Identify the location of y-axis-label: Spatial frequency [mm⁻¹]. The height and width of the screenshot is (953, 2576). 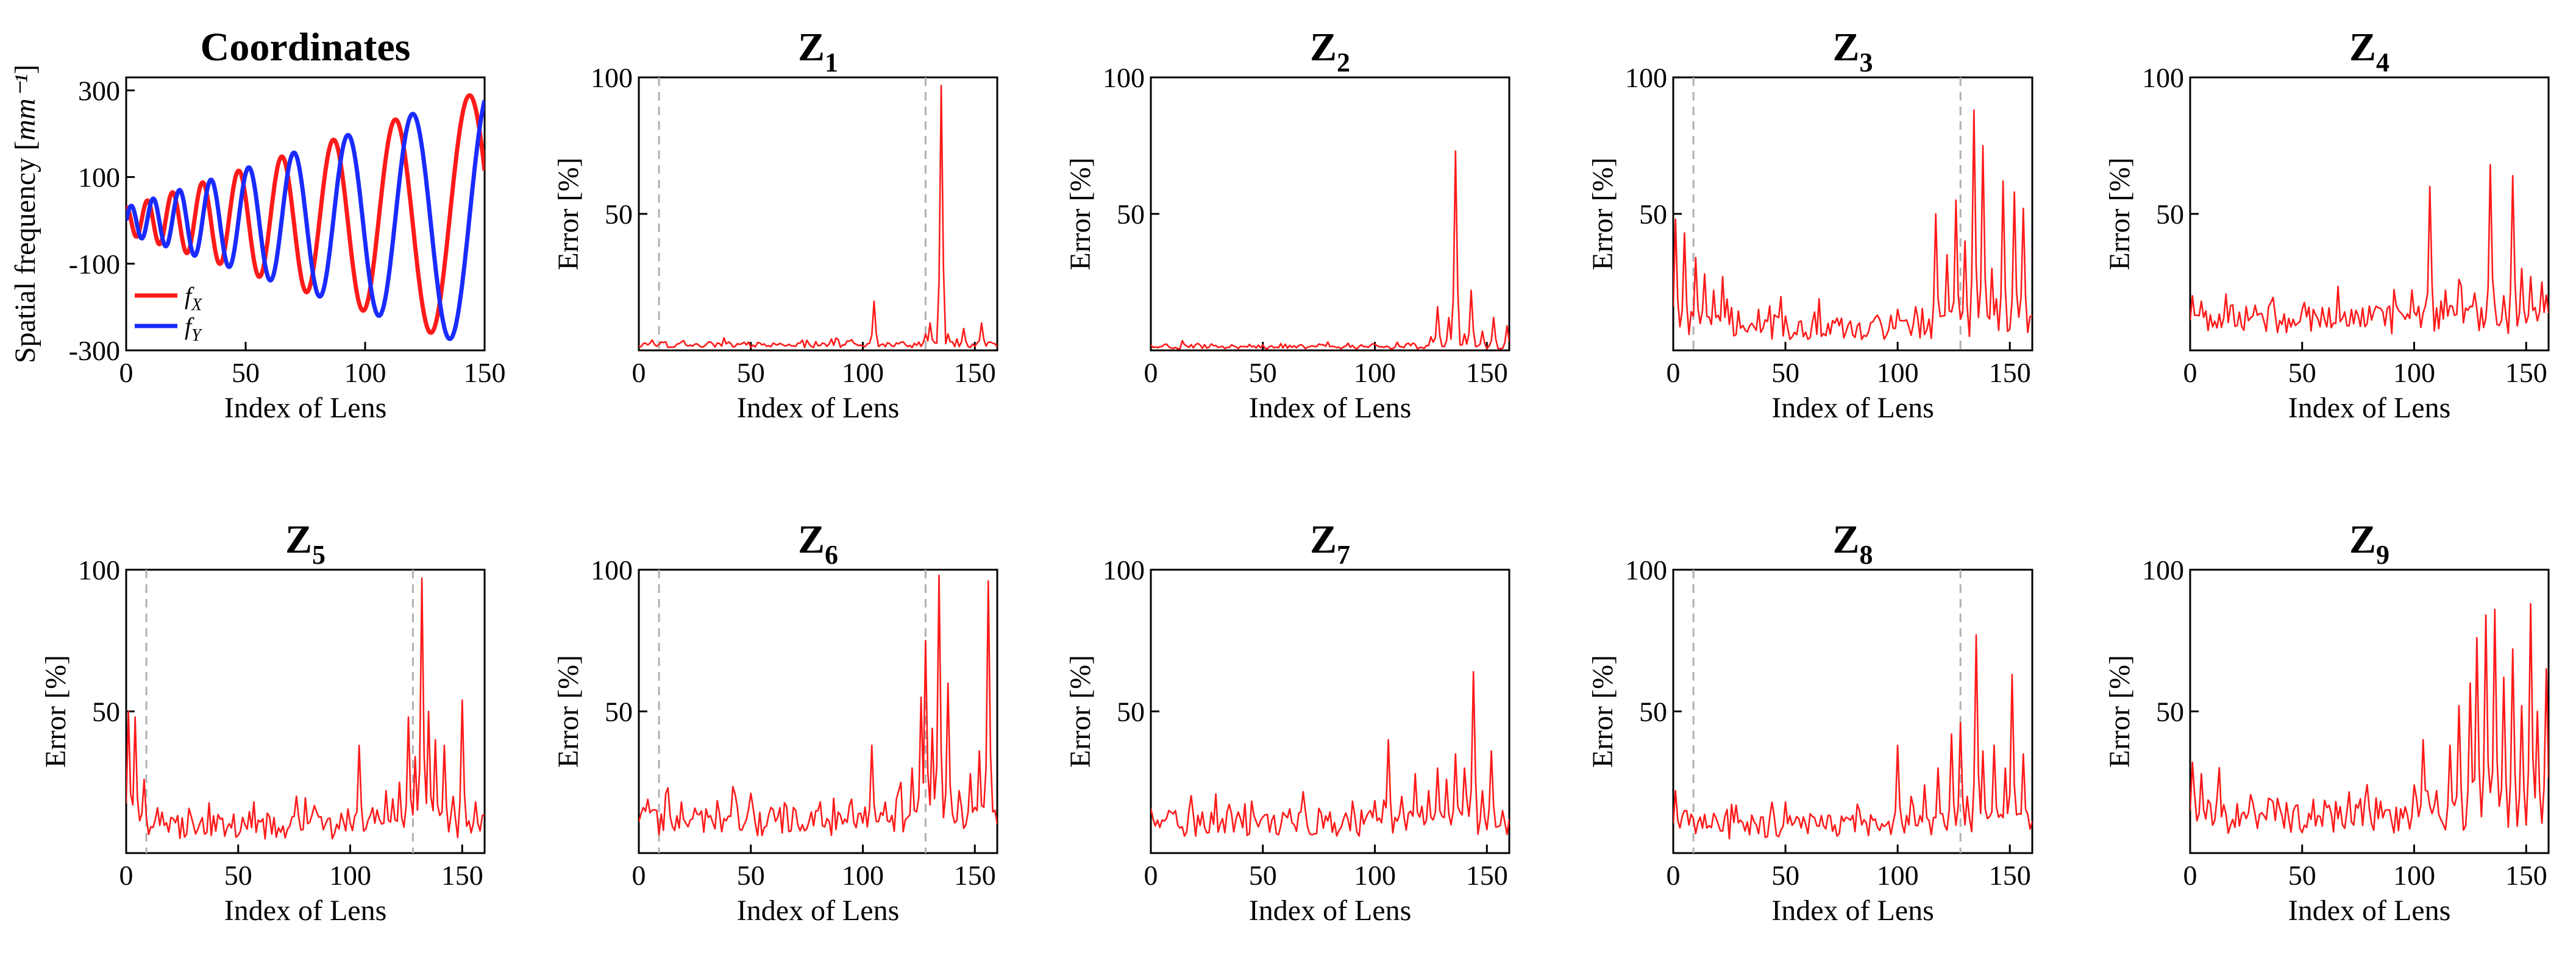
(25, 214).